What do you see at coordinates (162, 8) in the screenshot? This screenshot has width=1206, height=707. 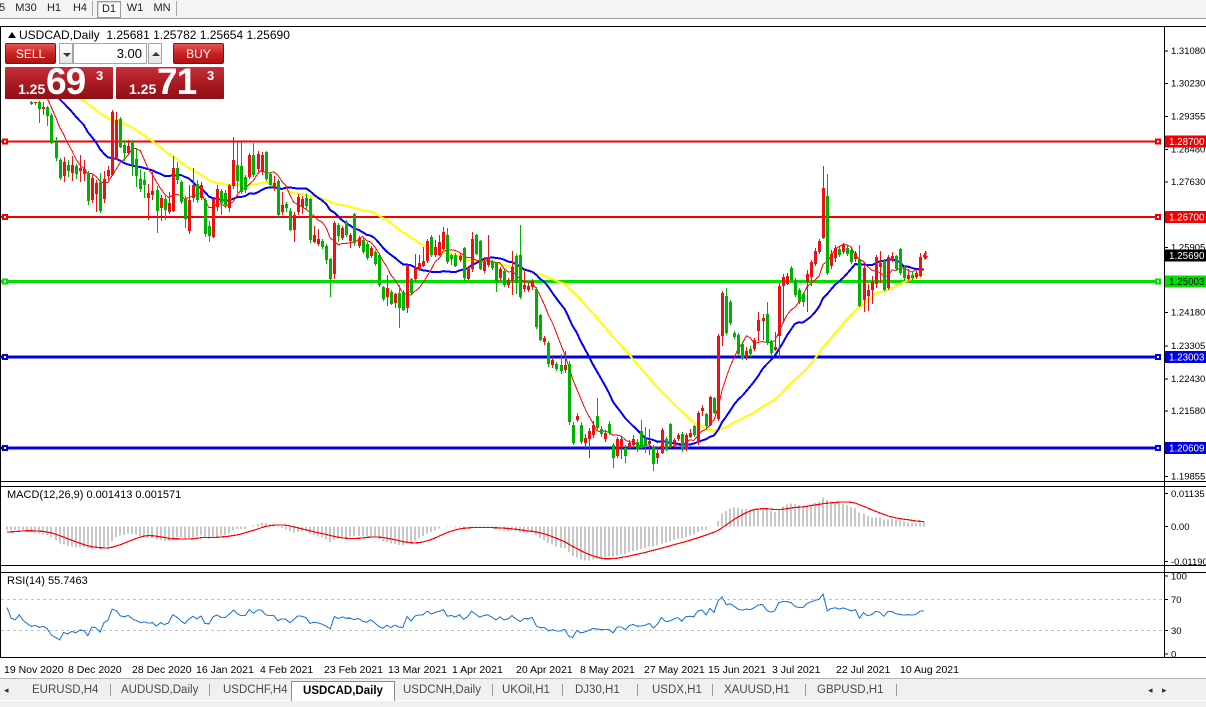 I see `timeframe-button-mn: MN` at bounding box center [162, 8].